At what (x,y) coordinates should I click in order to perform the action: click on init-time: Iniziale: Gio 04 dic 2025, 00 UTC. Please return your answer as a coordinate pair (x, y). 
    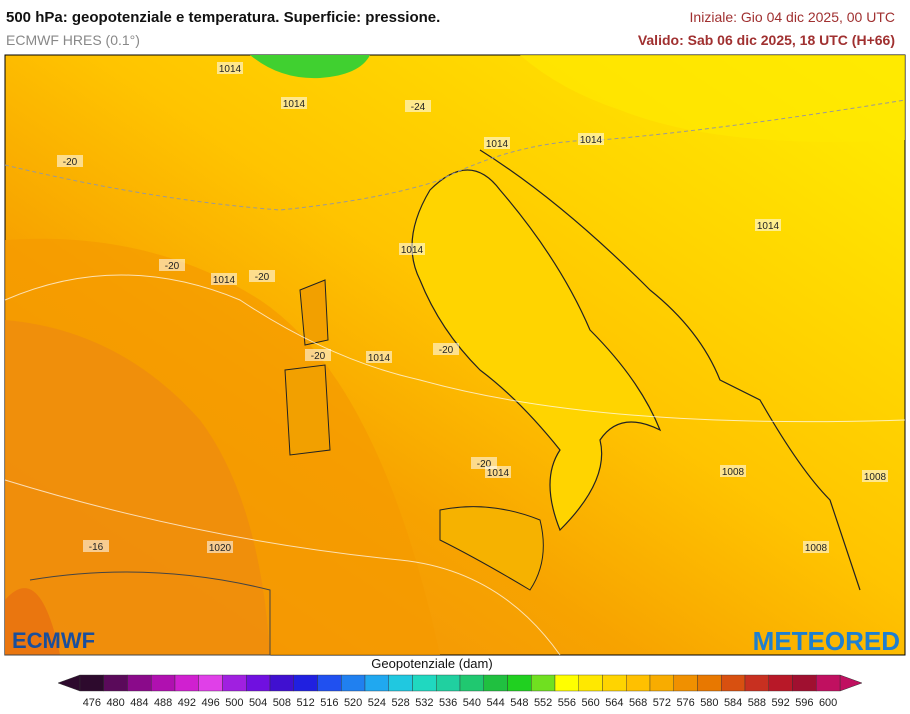
    Looking at the image, I should click on (792, 17).